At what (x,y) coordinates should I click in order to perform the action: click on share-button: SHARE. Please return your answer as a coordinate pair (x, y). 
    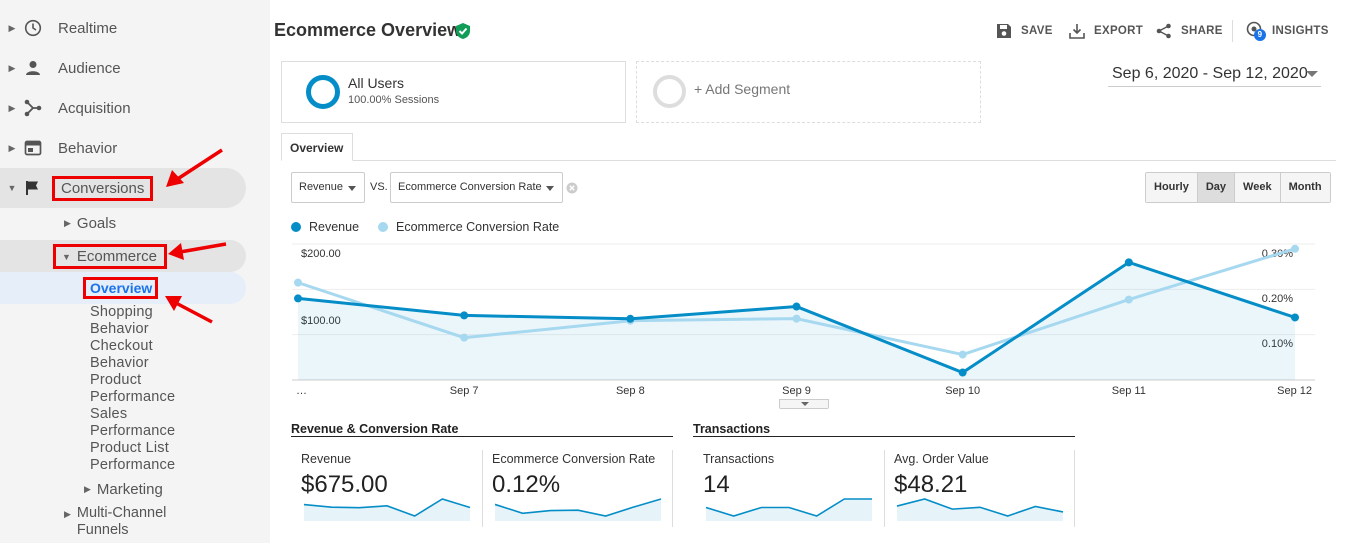
    Looking at the image, I should click on (1189, 31).